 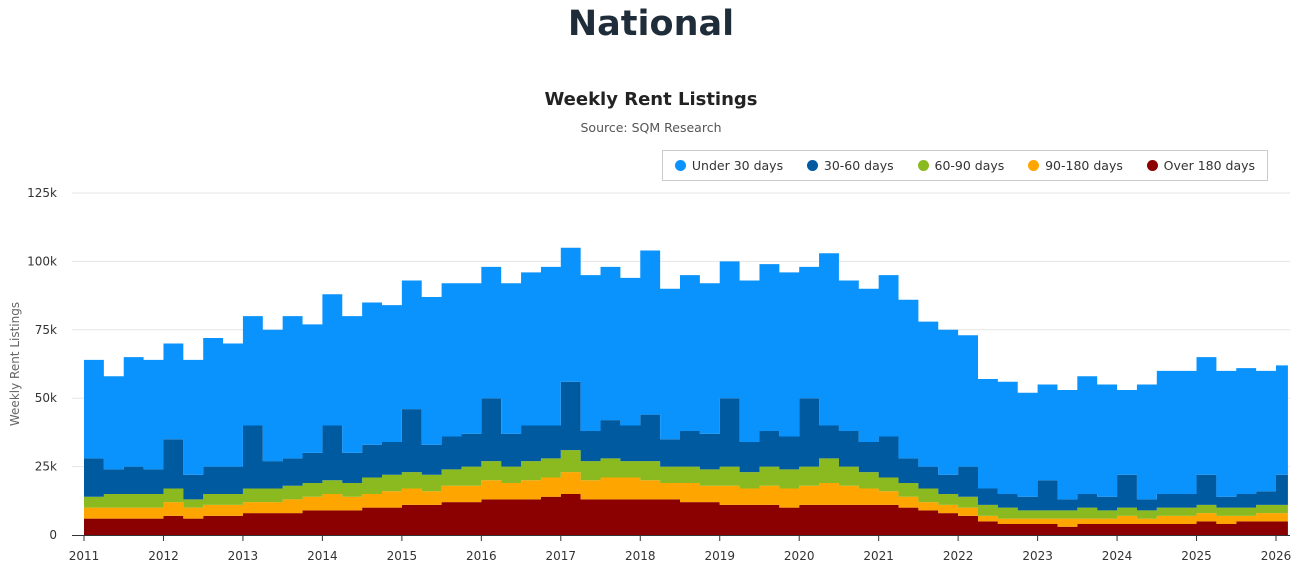 I want to click on x-tick-label: 2017, so click(x=561, y=556).